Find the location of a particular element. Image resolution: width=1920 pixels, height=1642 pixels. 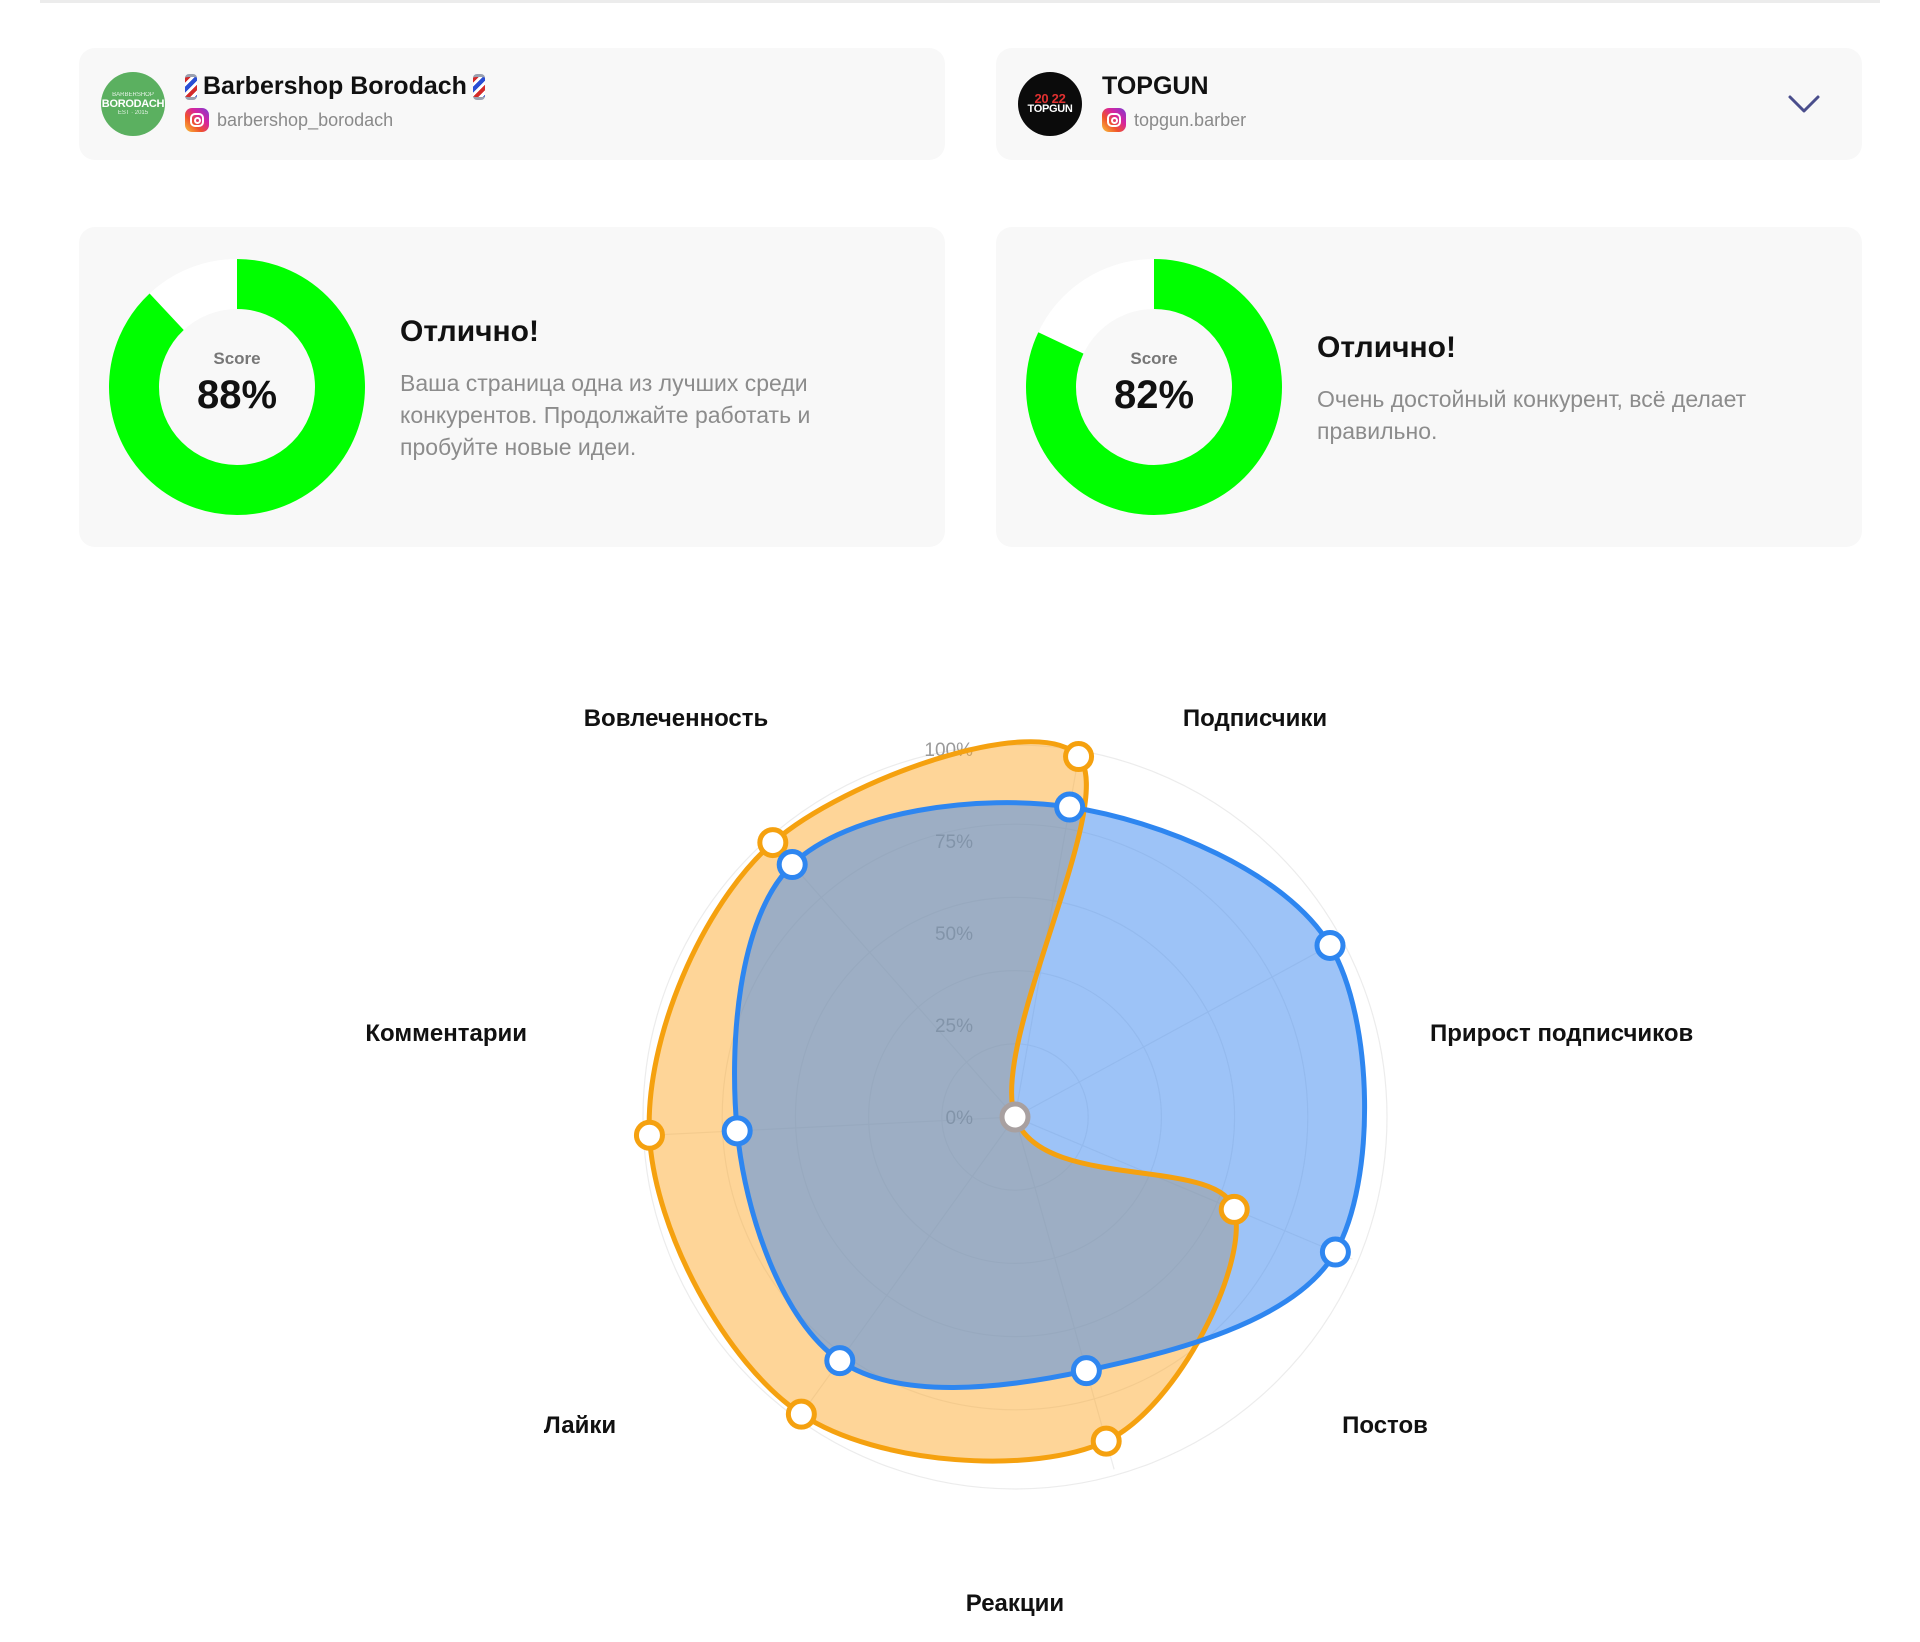

own-avatar-text: BORODACH is located at coordinates (133, 103).